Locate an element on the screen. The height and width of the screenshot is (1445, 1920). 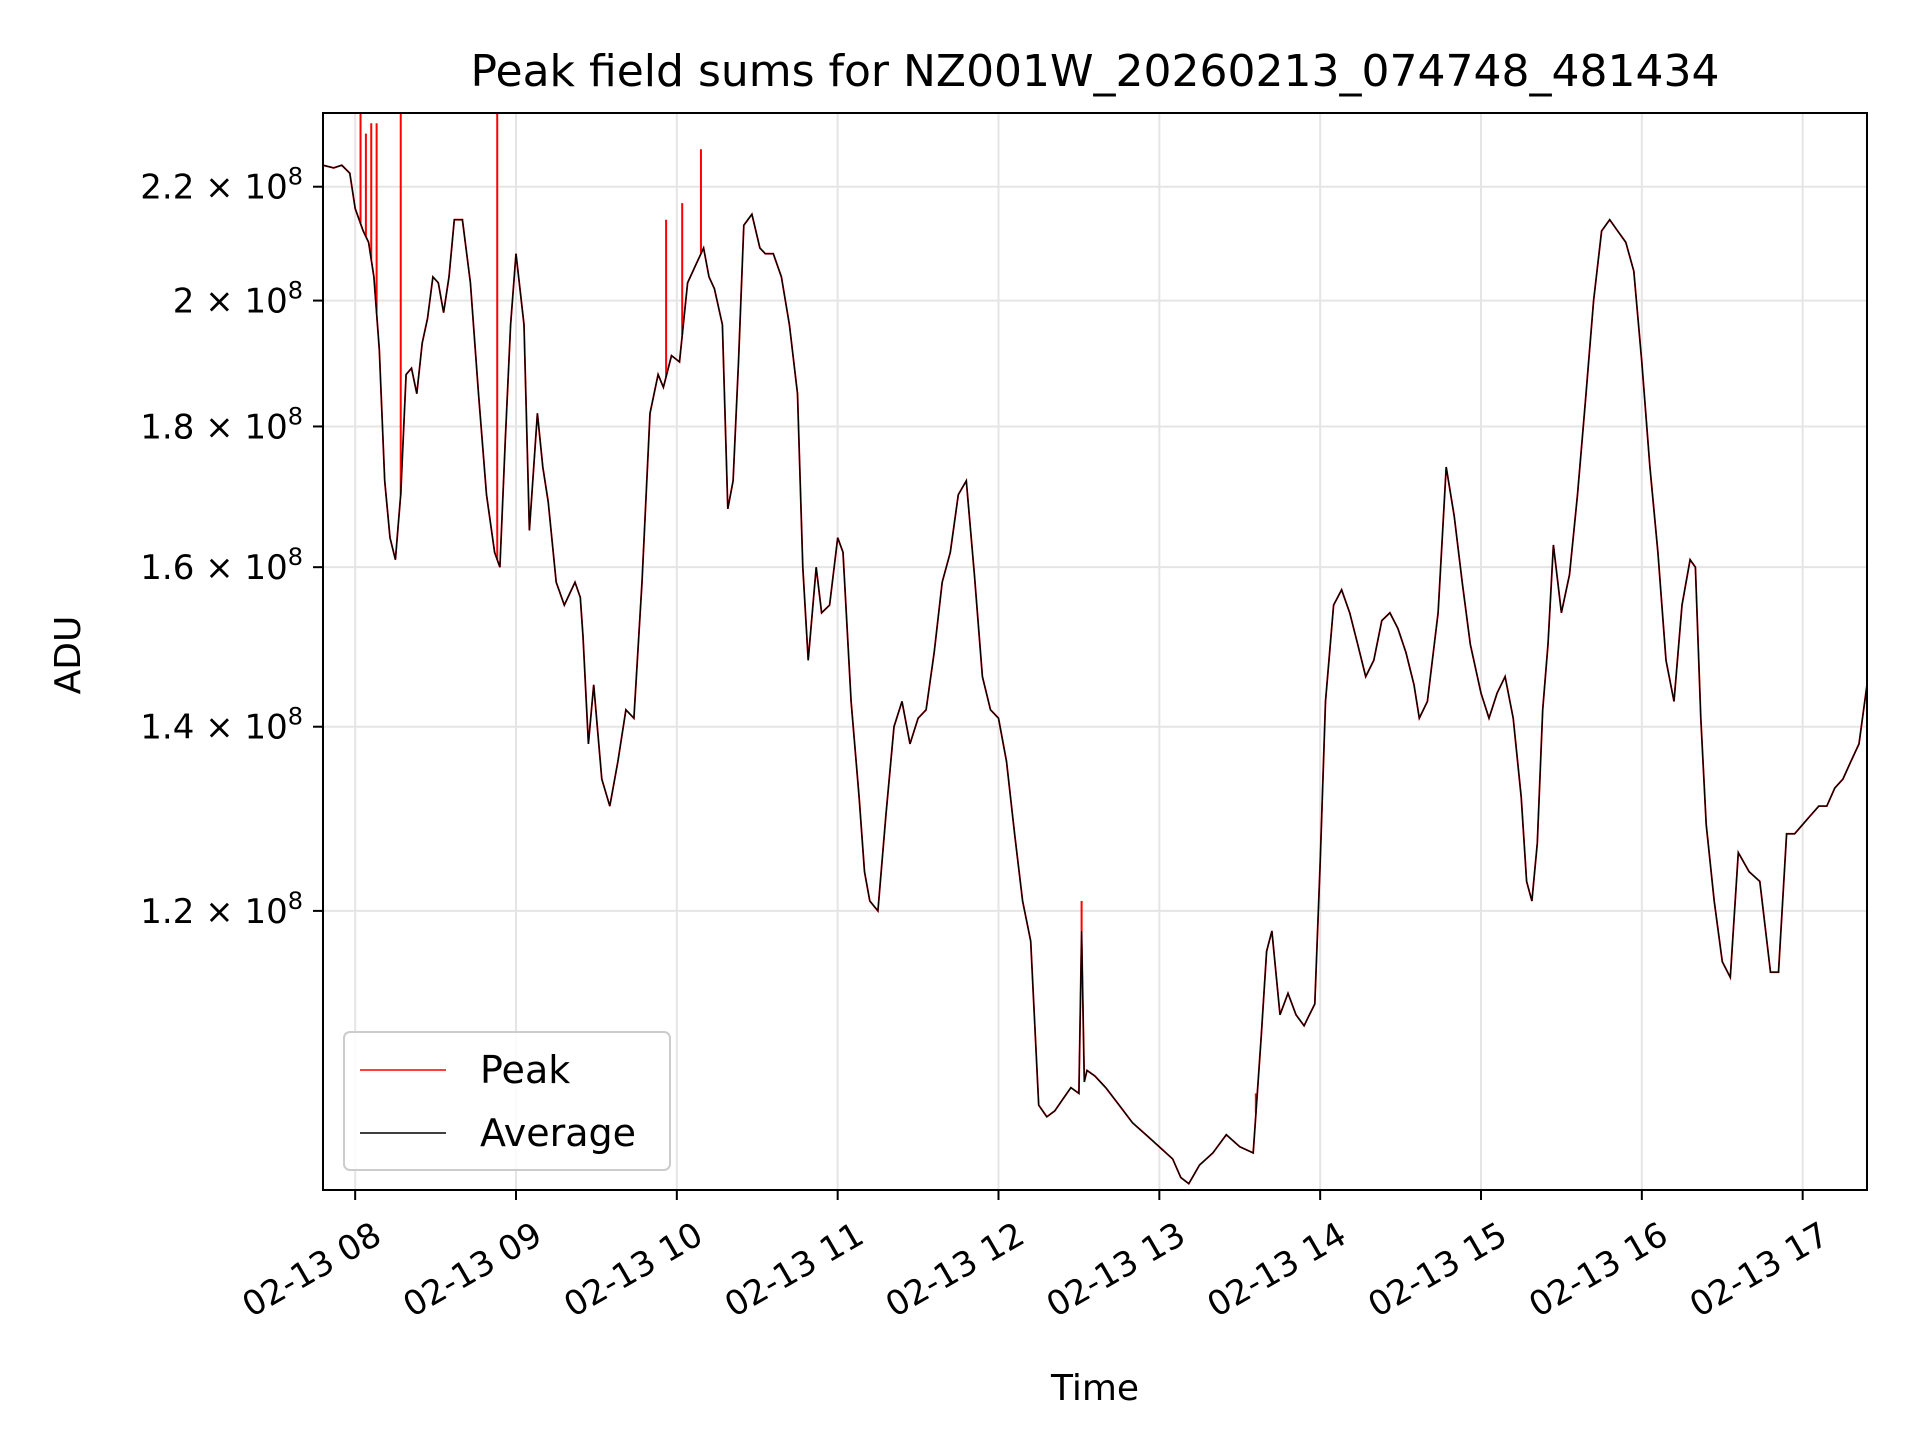
legend-label-peak: Peak is located at coordinates (525, 1070).